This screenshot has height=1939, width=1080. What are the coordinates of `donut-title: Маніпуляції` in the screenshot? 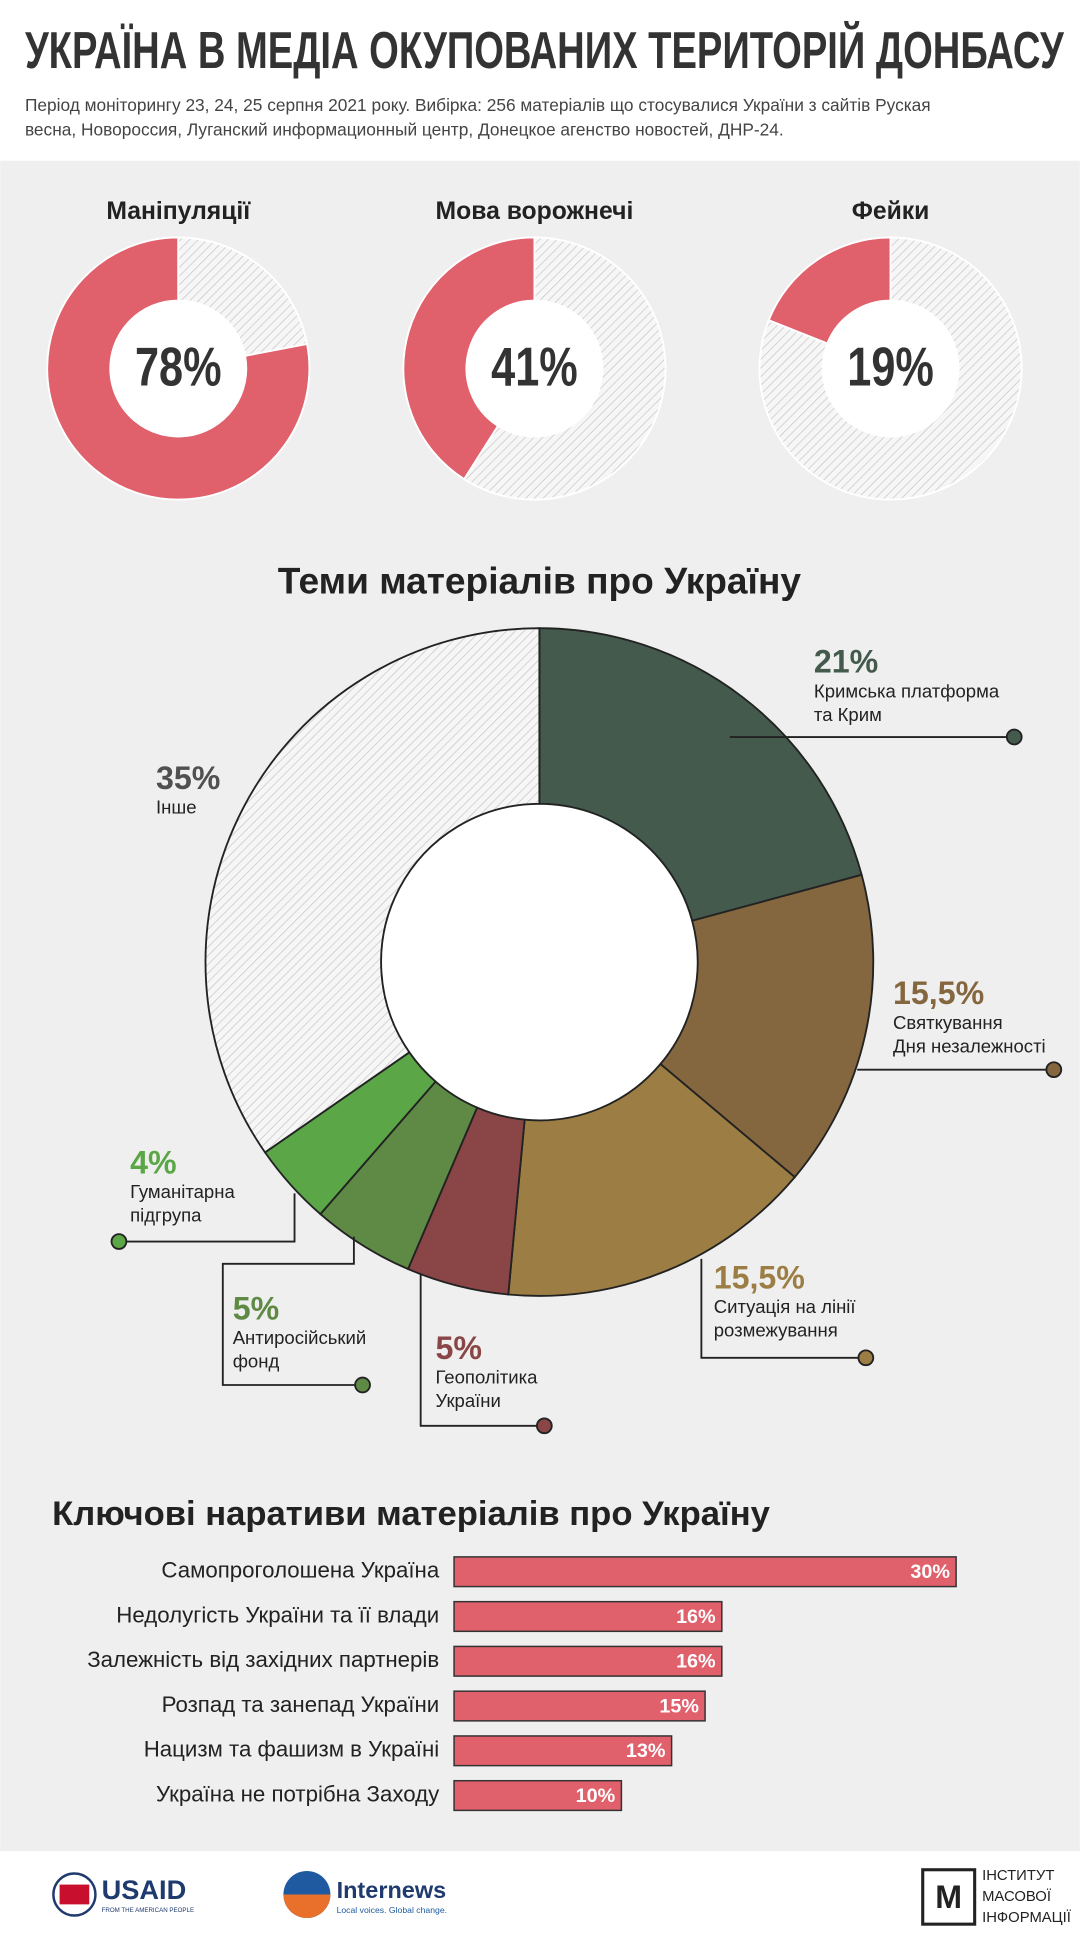 It's located at (178, 211).